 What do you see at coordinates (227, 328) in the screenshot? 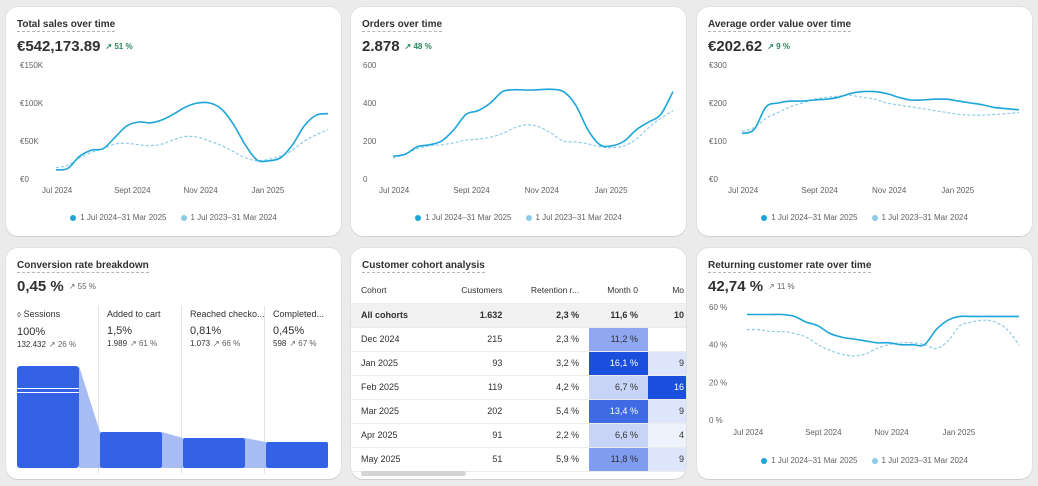
I see `funnel-step-reached-checkout: Reached checko... 0,81% 1.073 ↗ 66 %` at bounding box center [227, 328].